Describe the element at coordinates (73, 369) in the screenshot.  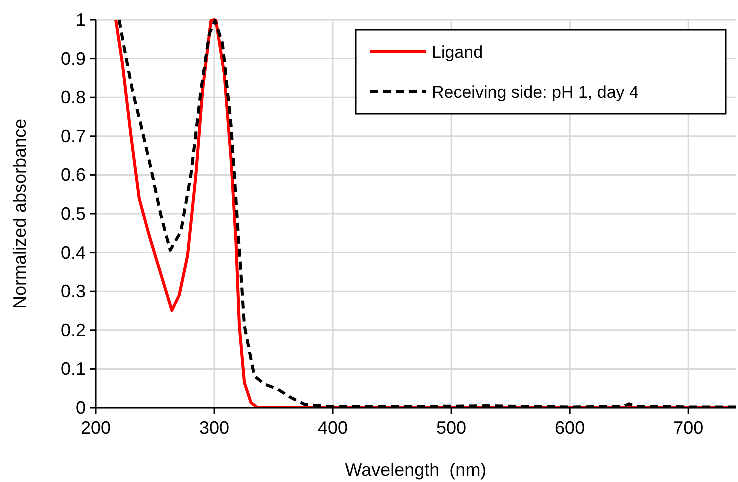
I see `y-tick-label: 0.1` at that location.